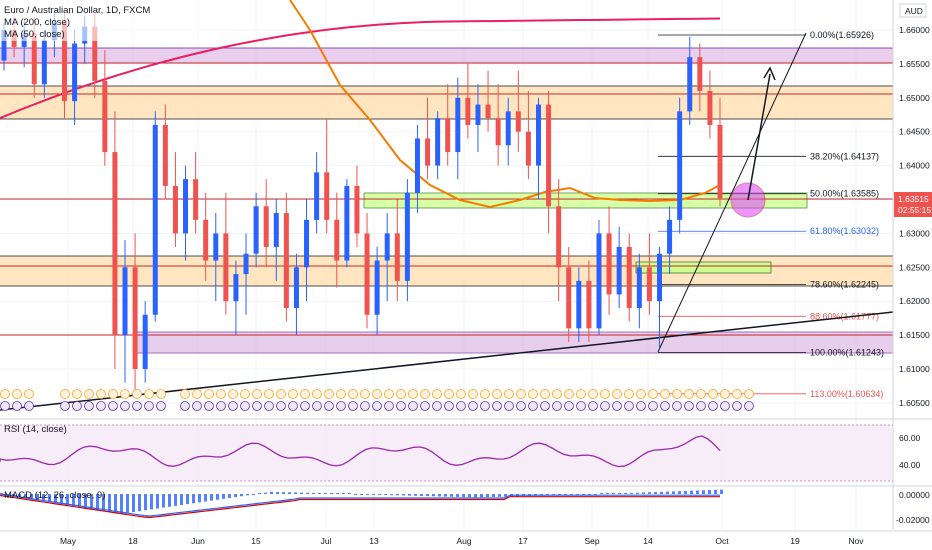  I want to click on ma200-line, so click(360, 68).